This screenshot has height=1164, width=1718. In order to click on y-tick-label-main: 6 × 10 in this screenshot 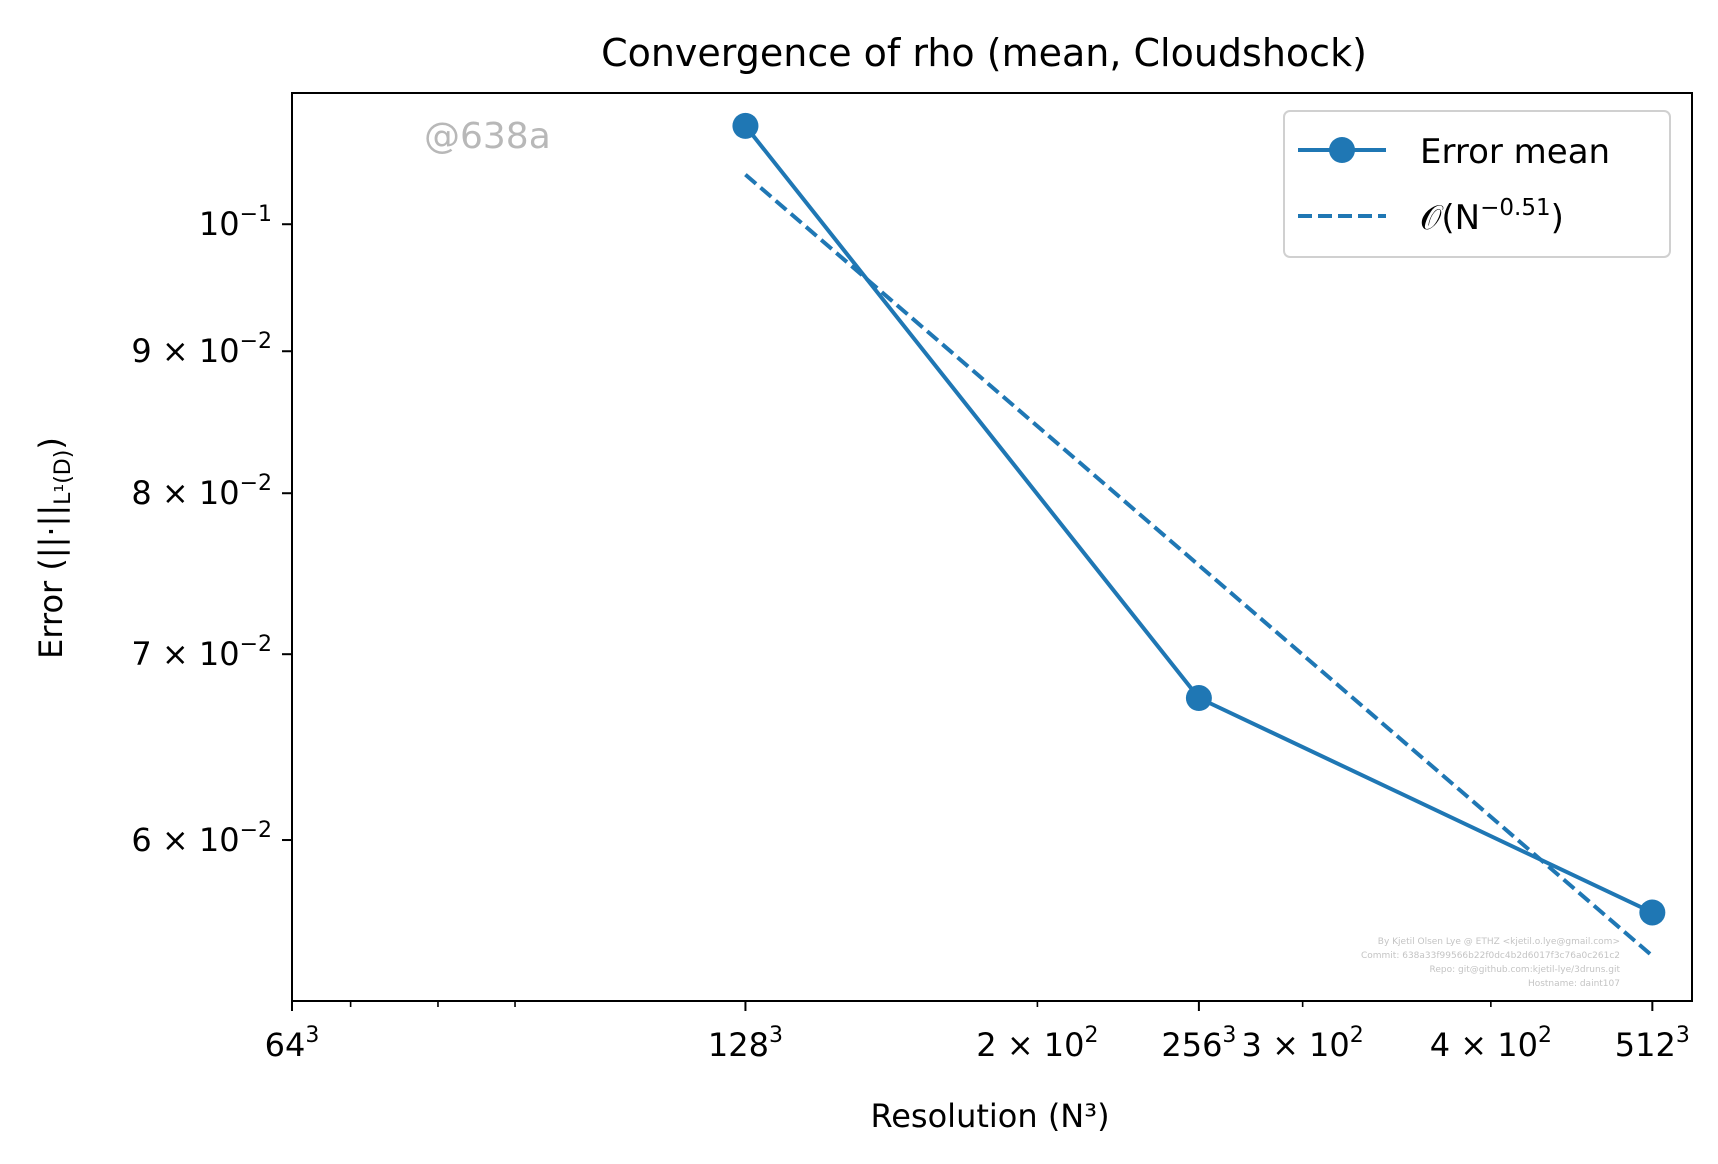, I will do `click(185, 840)`.